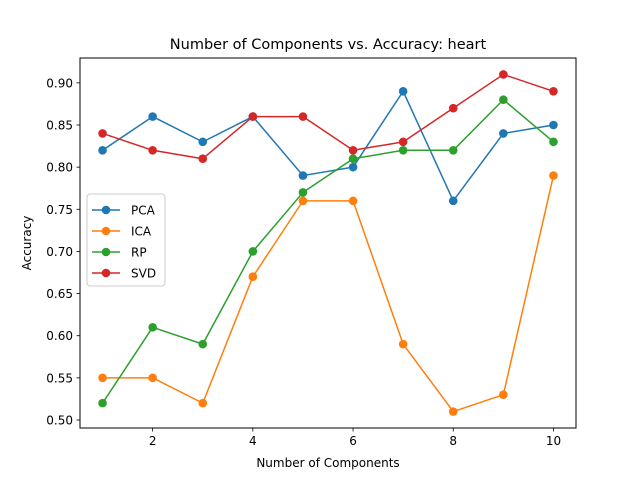 Image resolution: width=640 pixels, height=480 pixels. Describe the element at coordinates (453, 441) in the screenshot. I see `x-tick-label: 8` at that location.